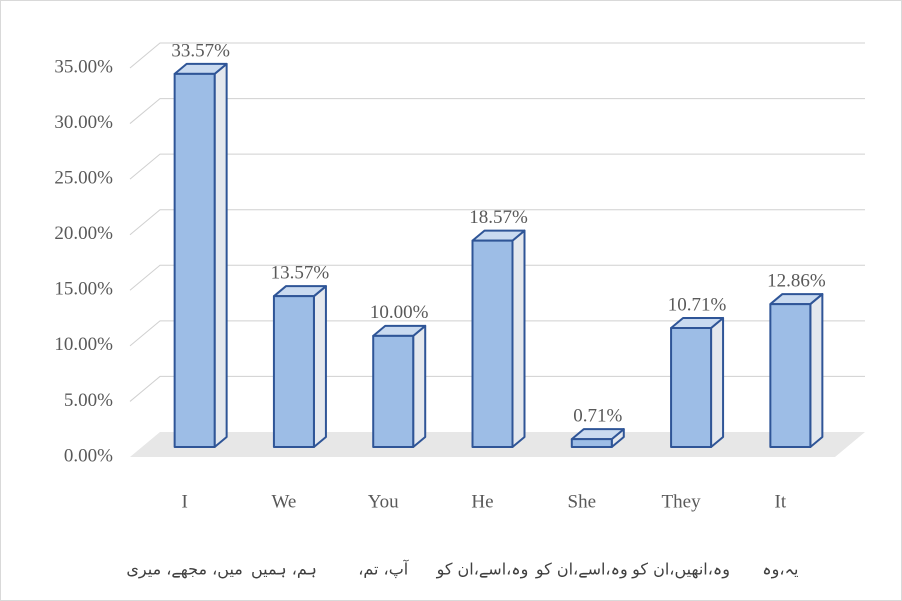  Describe the element at coordinates (83, 289) in the screenshot. I see `y-tick-label: 15.00%` at that location.